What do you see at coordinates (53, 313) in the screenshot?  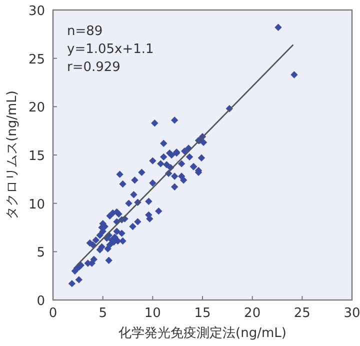 I see `x-tick-label: 0` at bounding box center [53, 313].